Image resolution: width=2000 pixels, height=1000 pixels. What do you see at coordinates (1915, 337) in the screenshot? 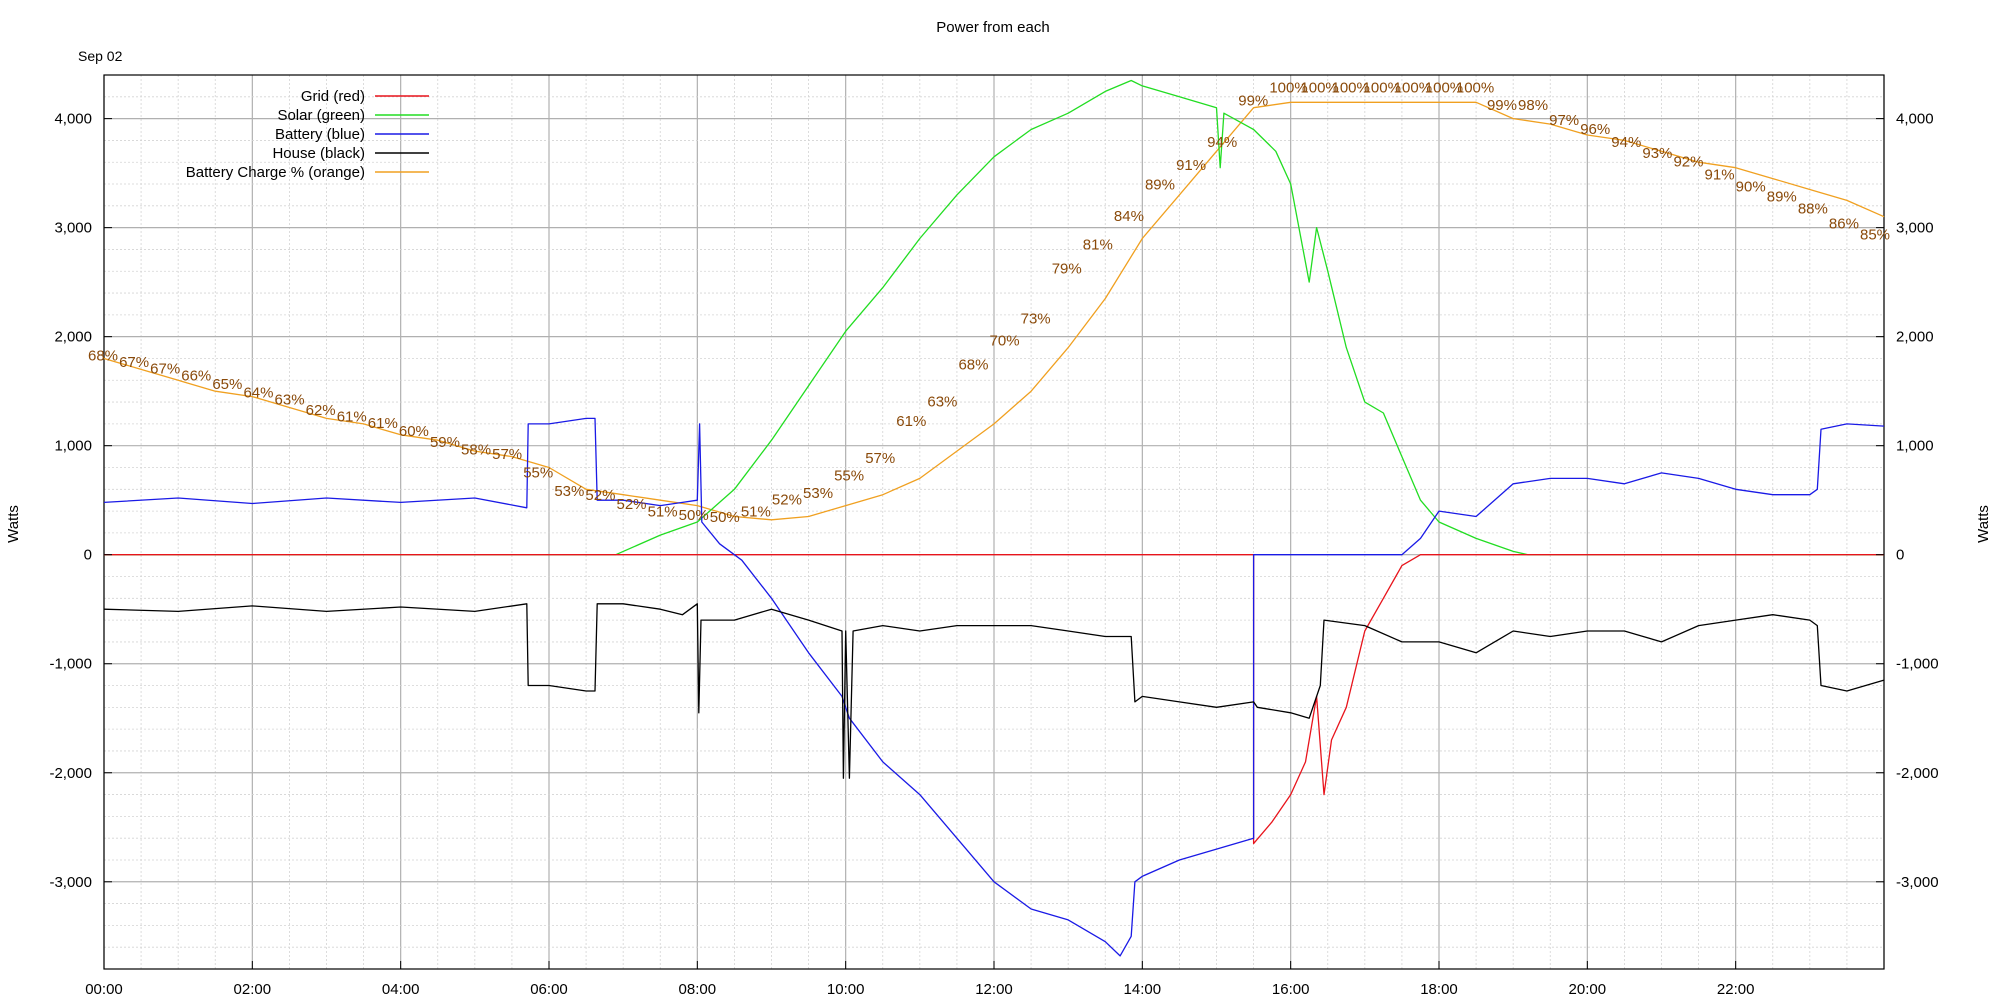
I see `y-tick-label-right: 2,000` at bounding box center [1915, 337].